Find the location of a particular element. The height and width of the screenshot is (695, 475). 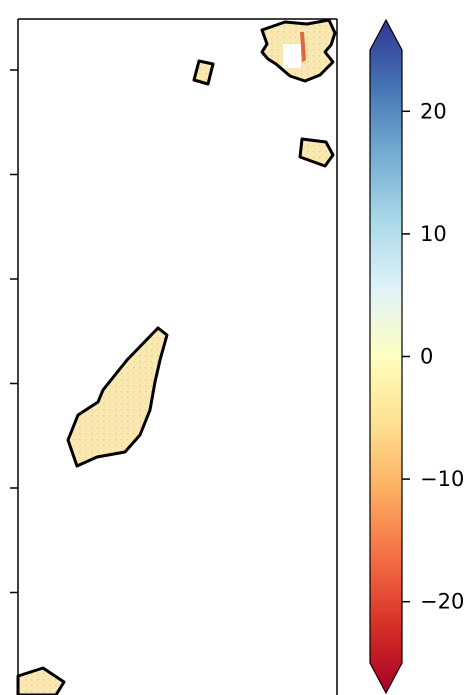

colorbar-body is located at coordinates (386, 356).